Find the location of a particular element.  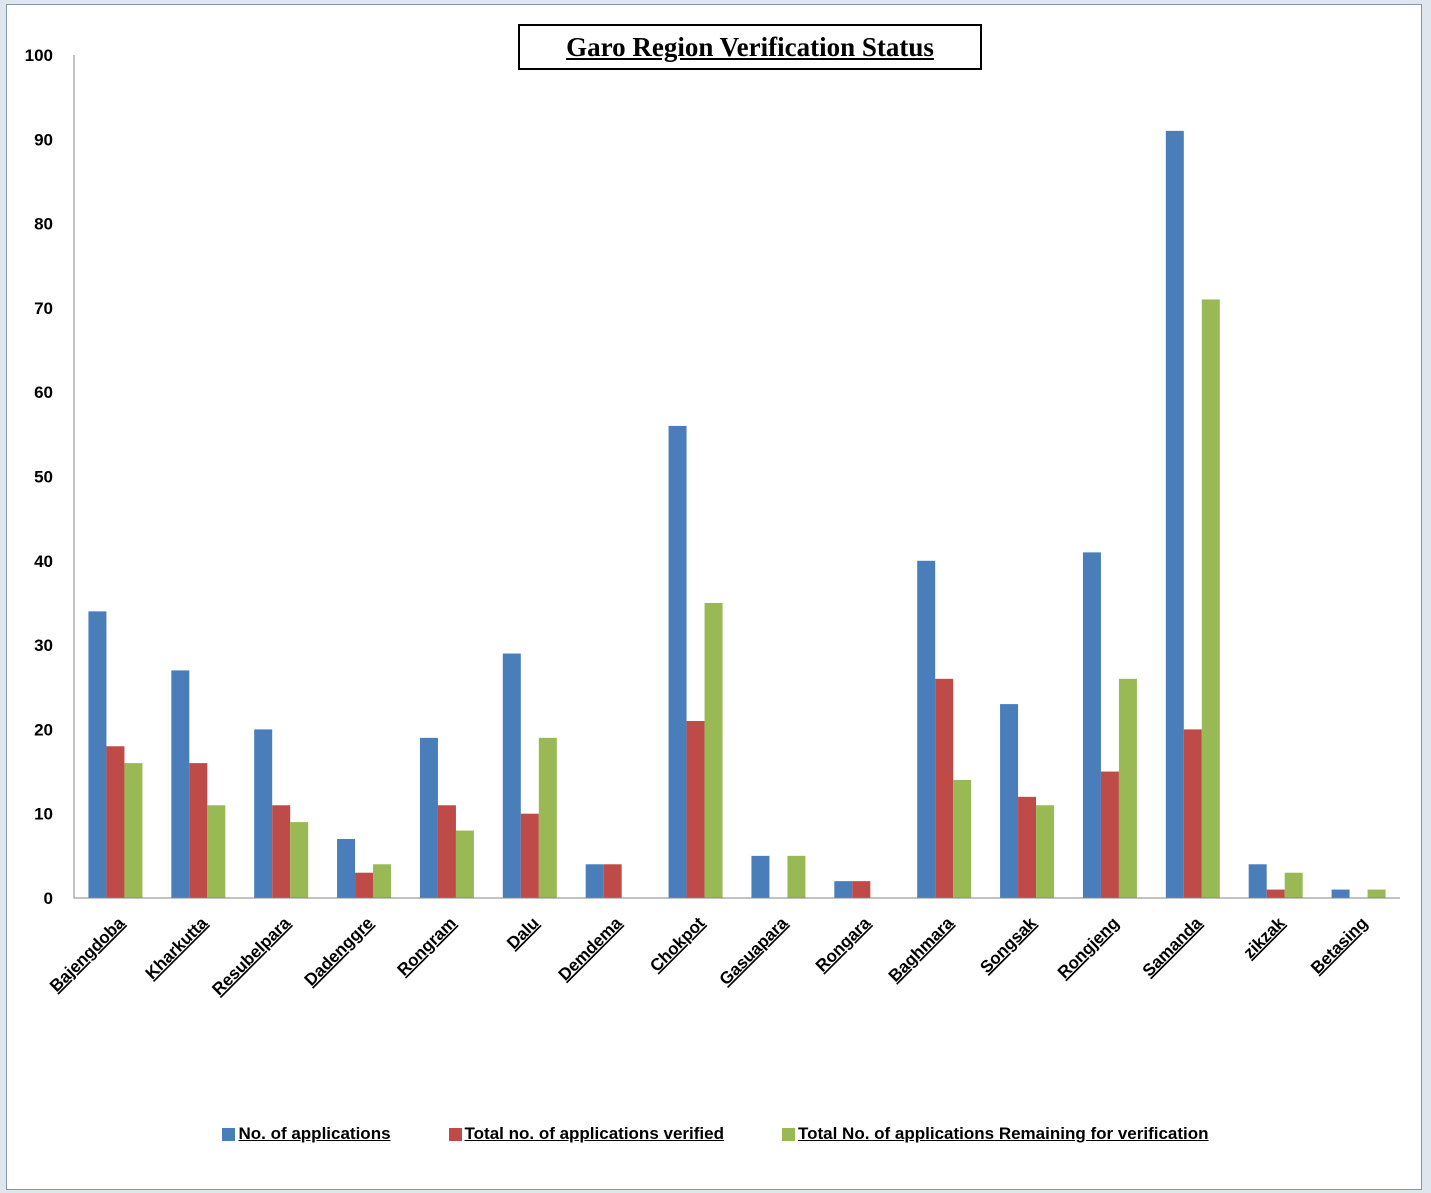

y-tick-label: 50 is located at coordinates (43, 477).